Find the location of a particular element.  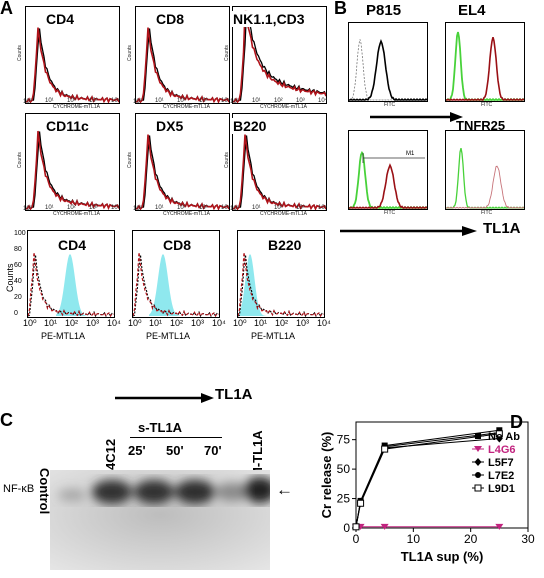

time-label-25: 25' is located at coordinates (137, 450).